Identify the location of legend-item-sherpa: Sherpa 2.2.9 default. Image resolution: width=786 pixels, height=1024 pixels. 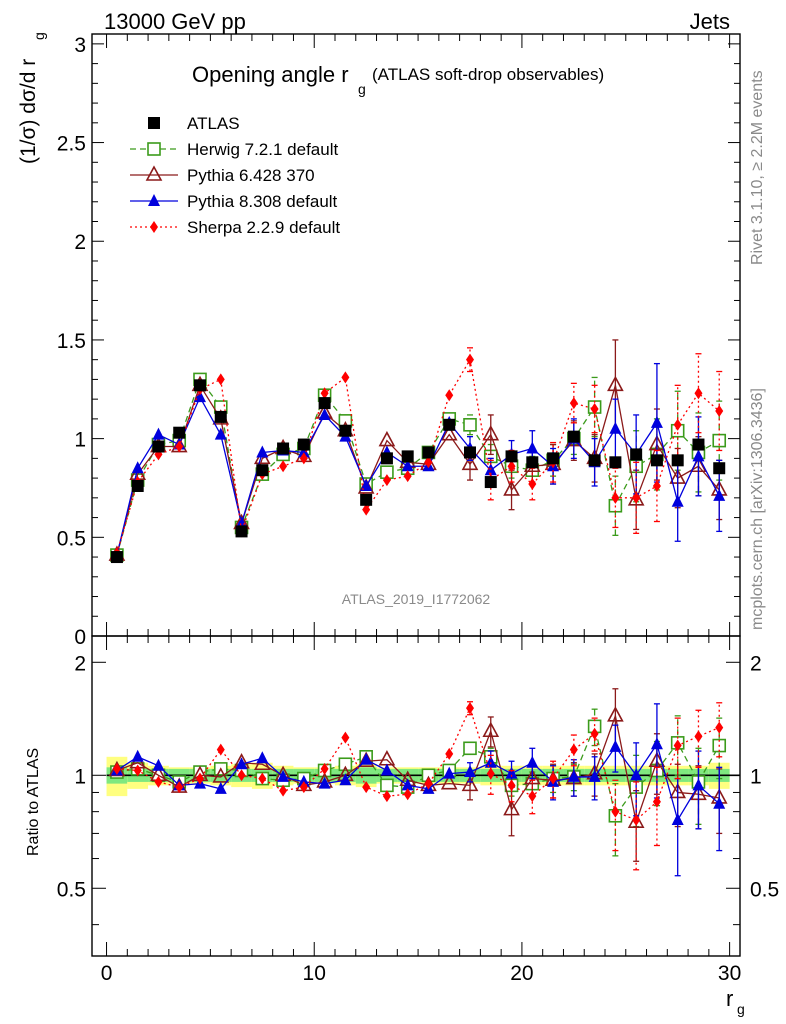
(235, 227).